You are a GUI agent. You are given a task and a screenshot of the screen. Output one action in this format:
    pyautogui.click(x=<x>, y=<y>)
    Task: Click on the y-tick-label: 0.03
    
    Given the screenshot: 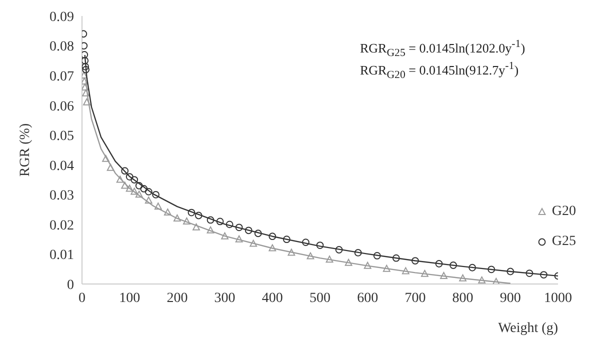 What is the action you would take?
    pyautogui.click(x=62, y=196)
    